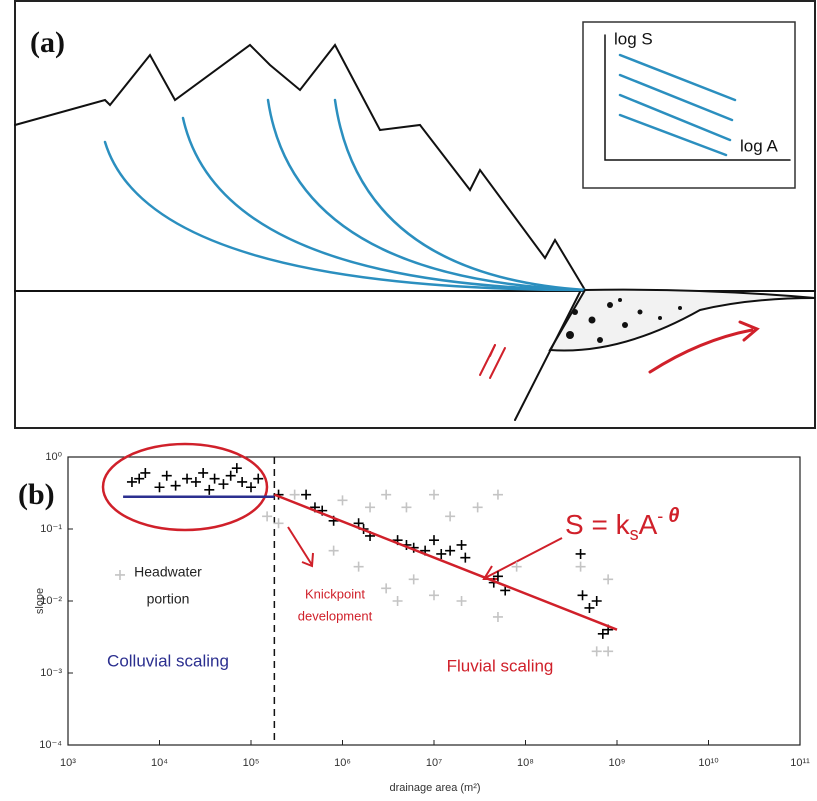 The height and width of the screenshot is (801, 817). What do you see at coordinates (51, 673) in the screenshot?
I see `y-tick-label: 10⁻³` at bounding box center [51, 673].